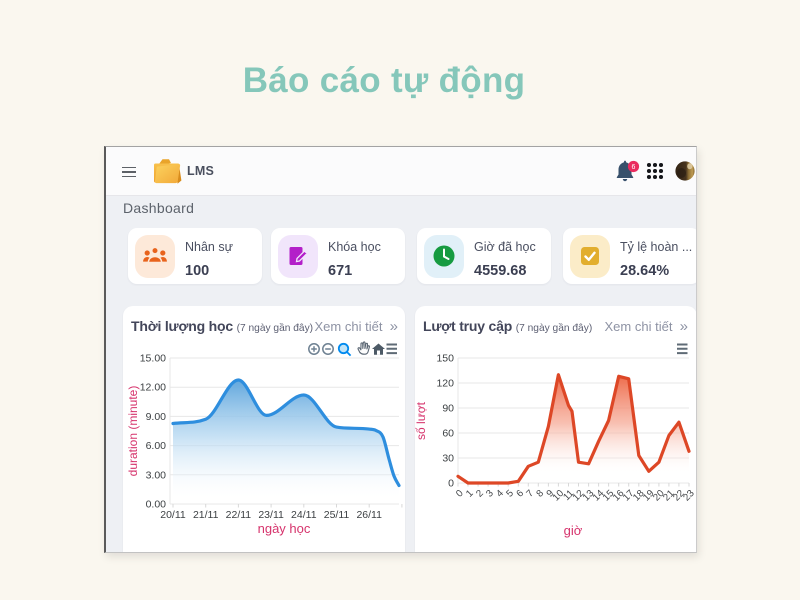 Image resolution: width=800 pixels, height=600 pixels. I want to click on svg-text: 7, so click(530, 494).